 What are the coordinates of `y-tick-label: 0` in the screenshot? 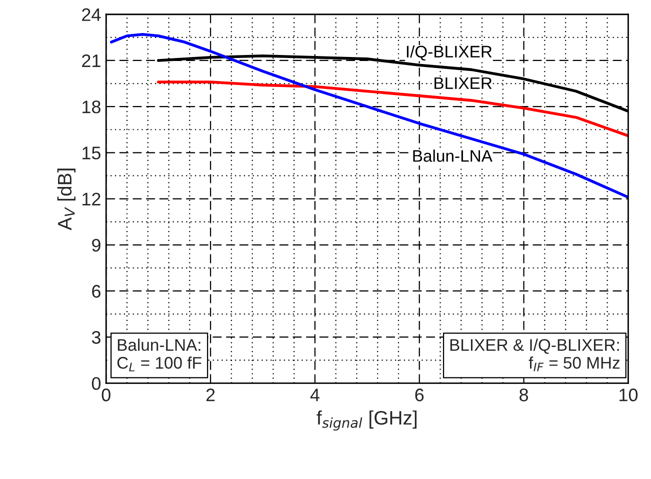 It's located at (96, 383).